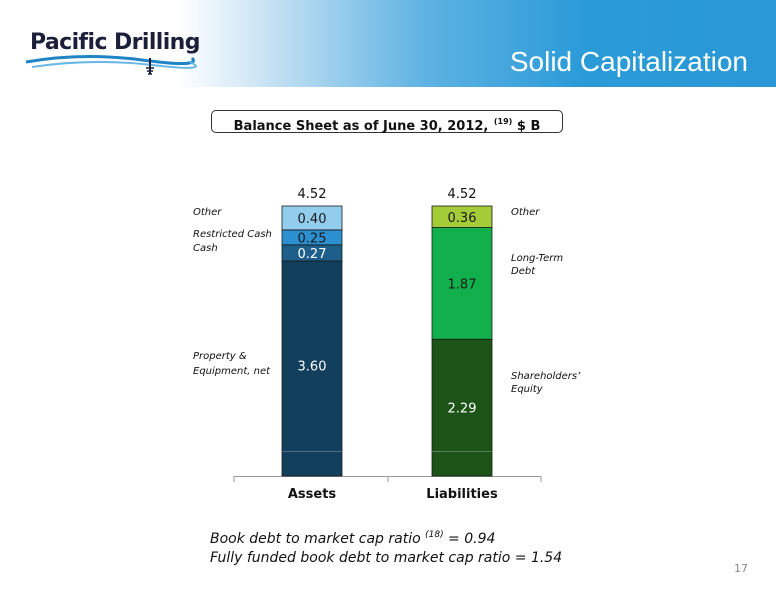  Describe the element at coordinates (361, 126) in the screenshot. I see `subtitle-text: Balance Sheet as of June 30, 2012,` at that location.